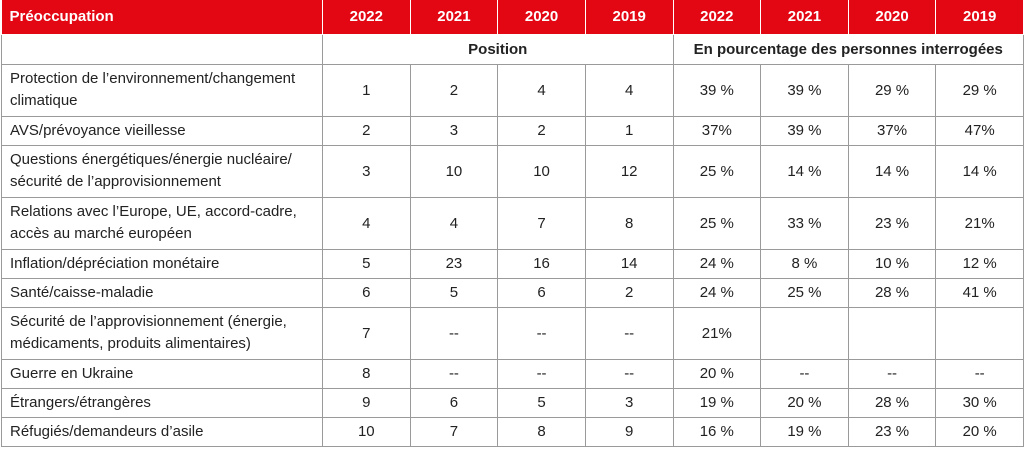  Describe the element at coordinates (979, 263) in the screenshot. I see `percent-cell: 12 %` at that location.